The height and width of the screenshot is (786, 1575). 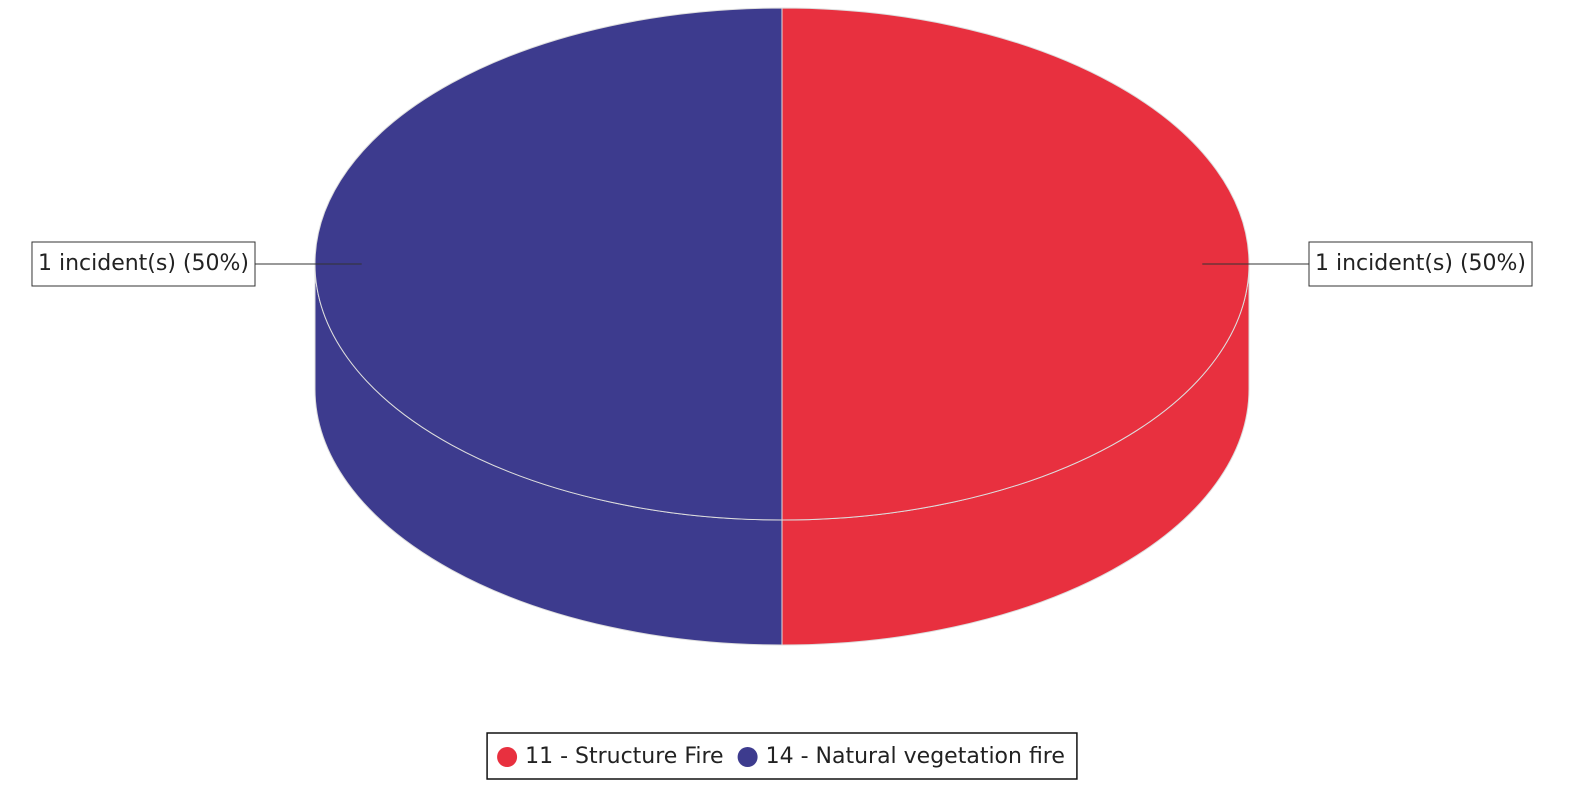 I want to click on legend-label: 11 - Structure Fire, so click(x=624, y=756).